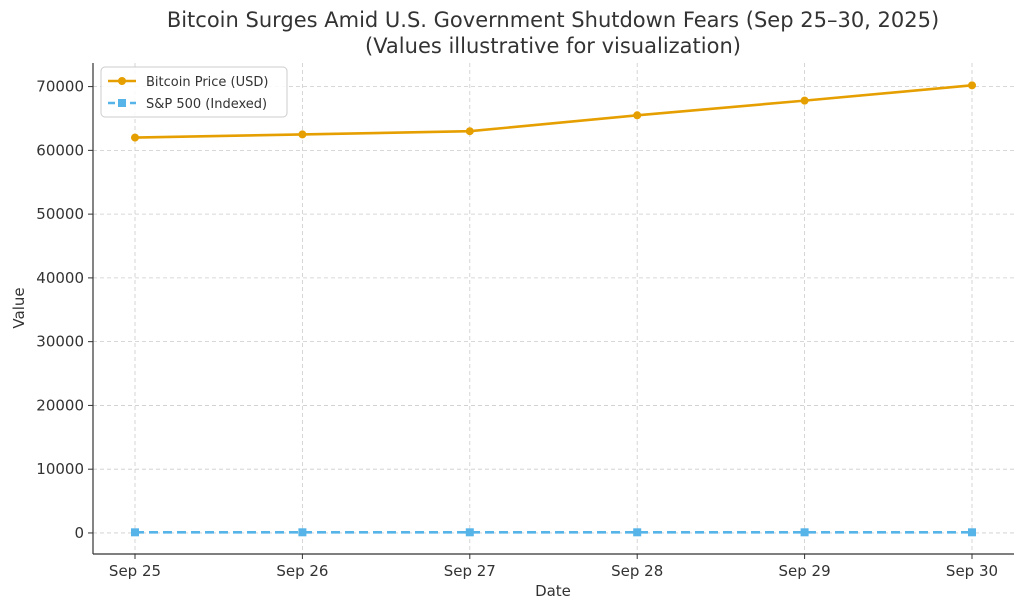  What do you see at coordinates (19, 307) in the screenshot?
I see `y-axis-title: Value` at bounding box center [19, 307].